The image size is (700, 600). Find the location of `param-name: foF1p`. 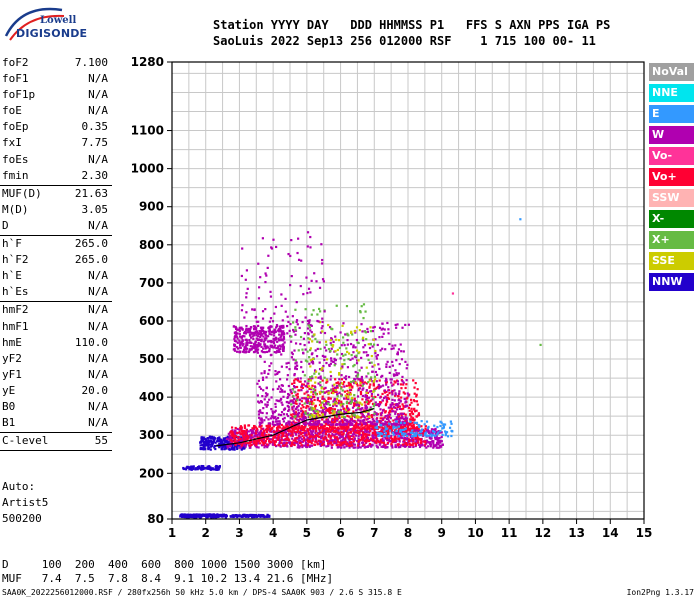

param-name: foF1p is located at coordinates (19, 95).